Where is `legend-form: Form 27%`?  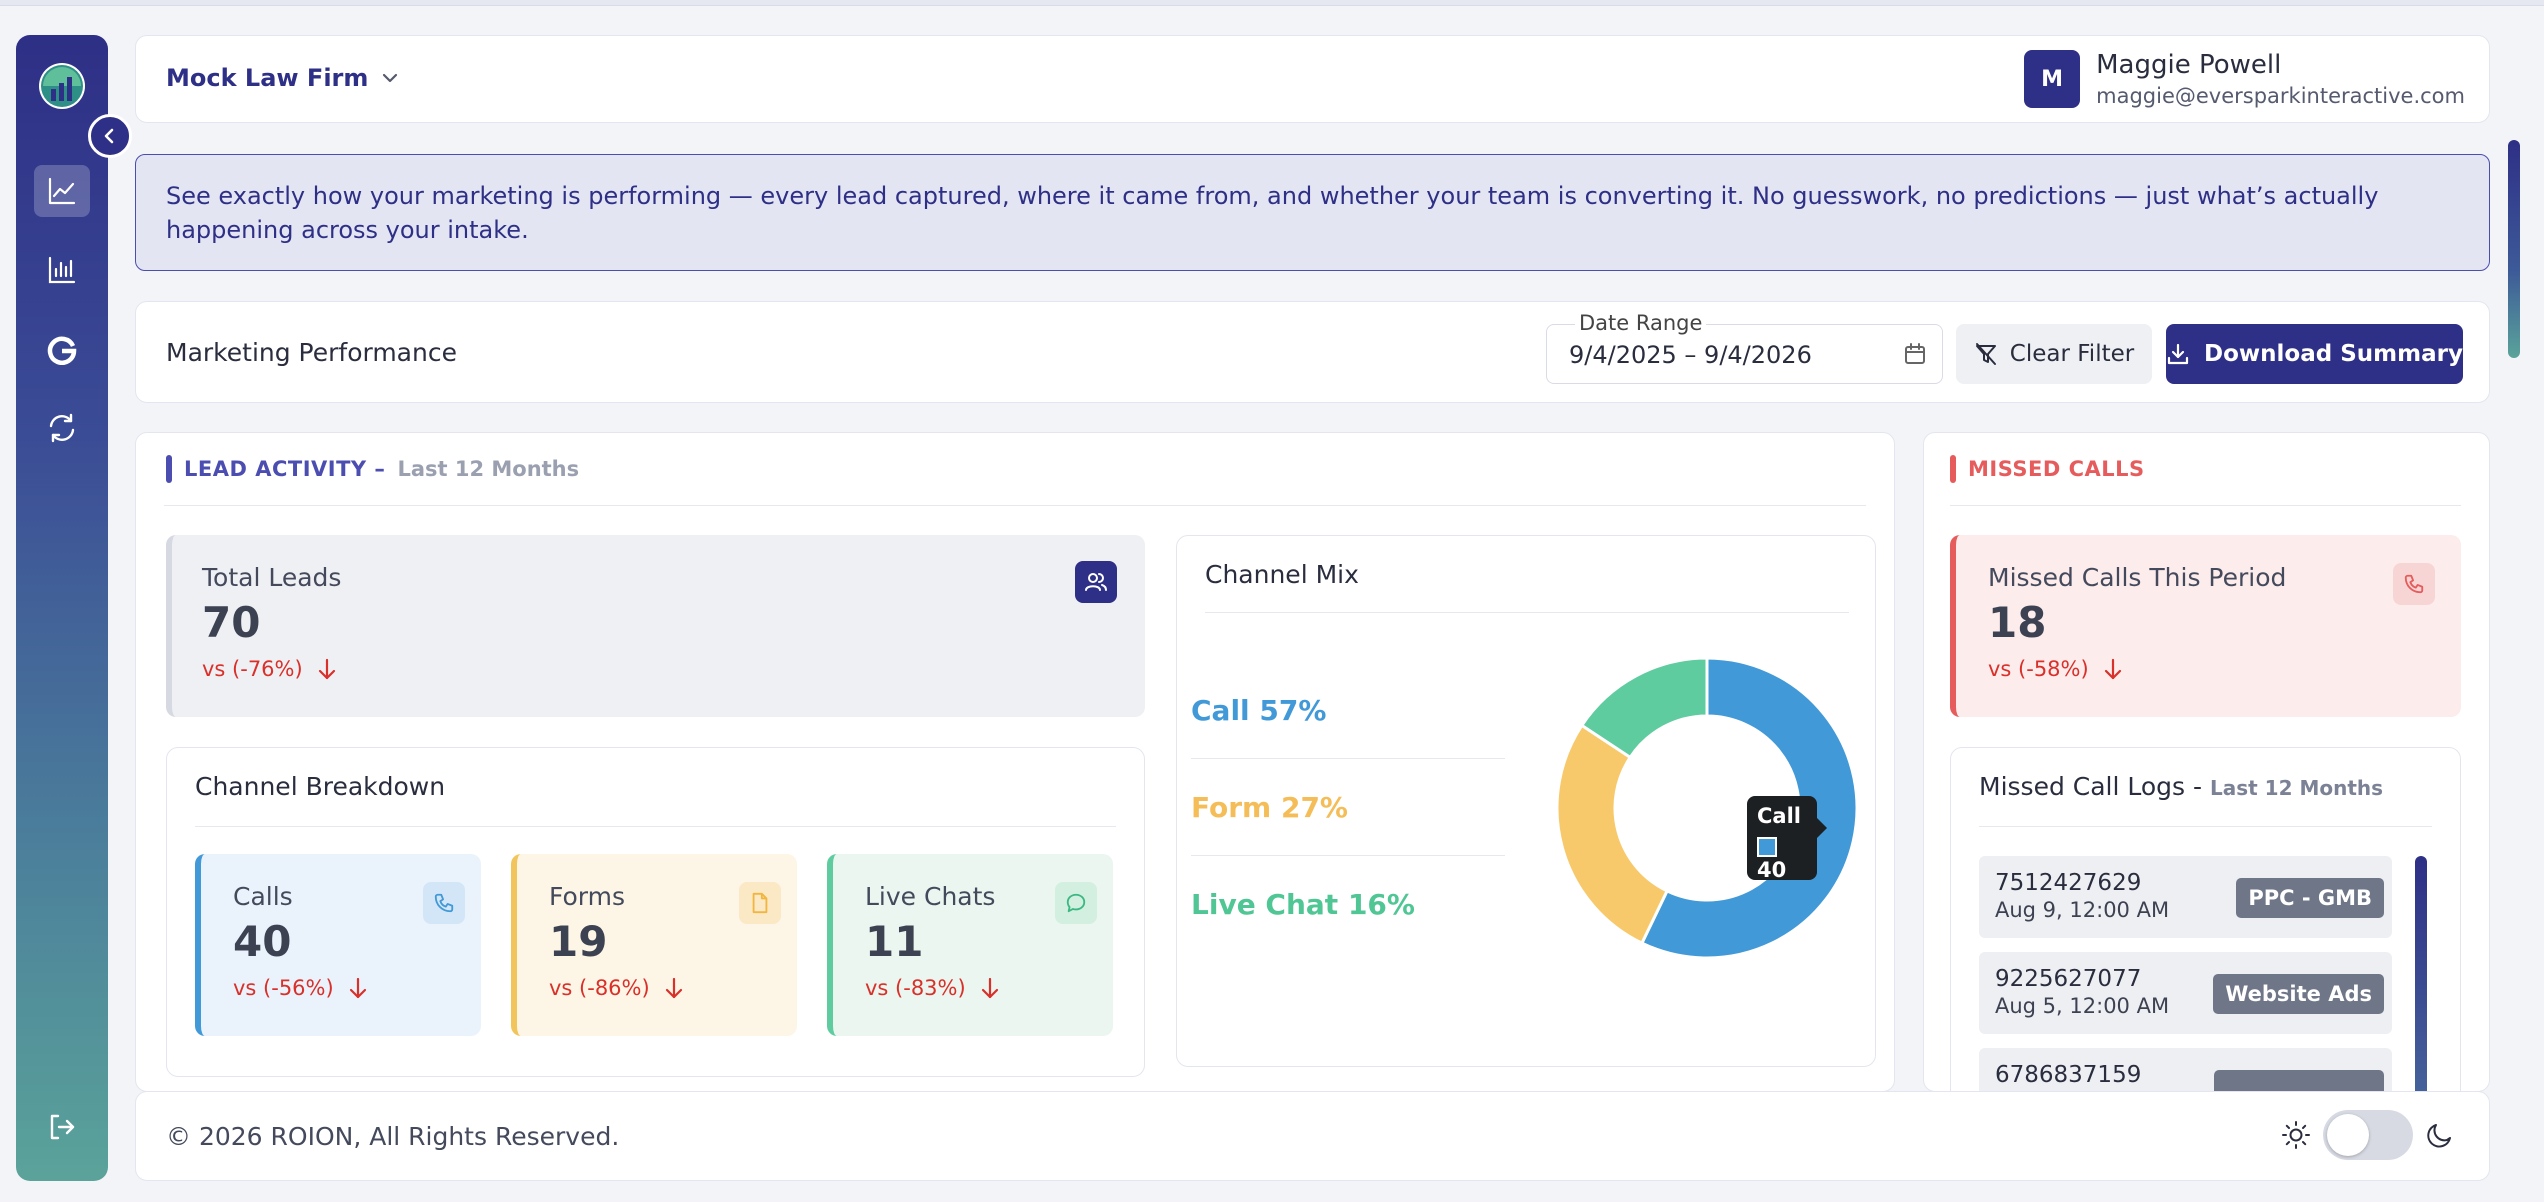 legend-form: Form 27% is located at coordinates (1348, 807).